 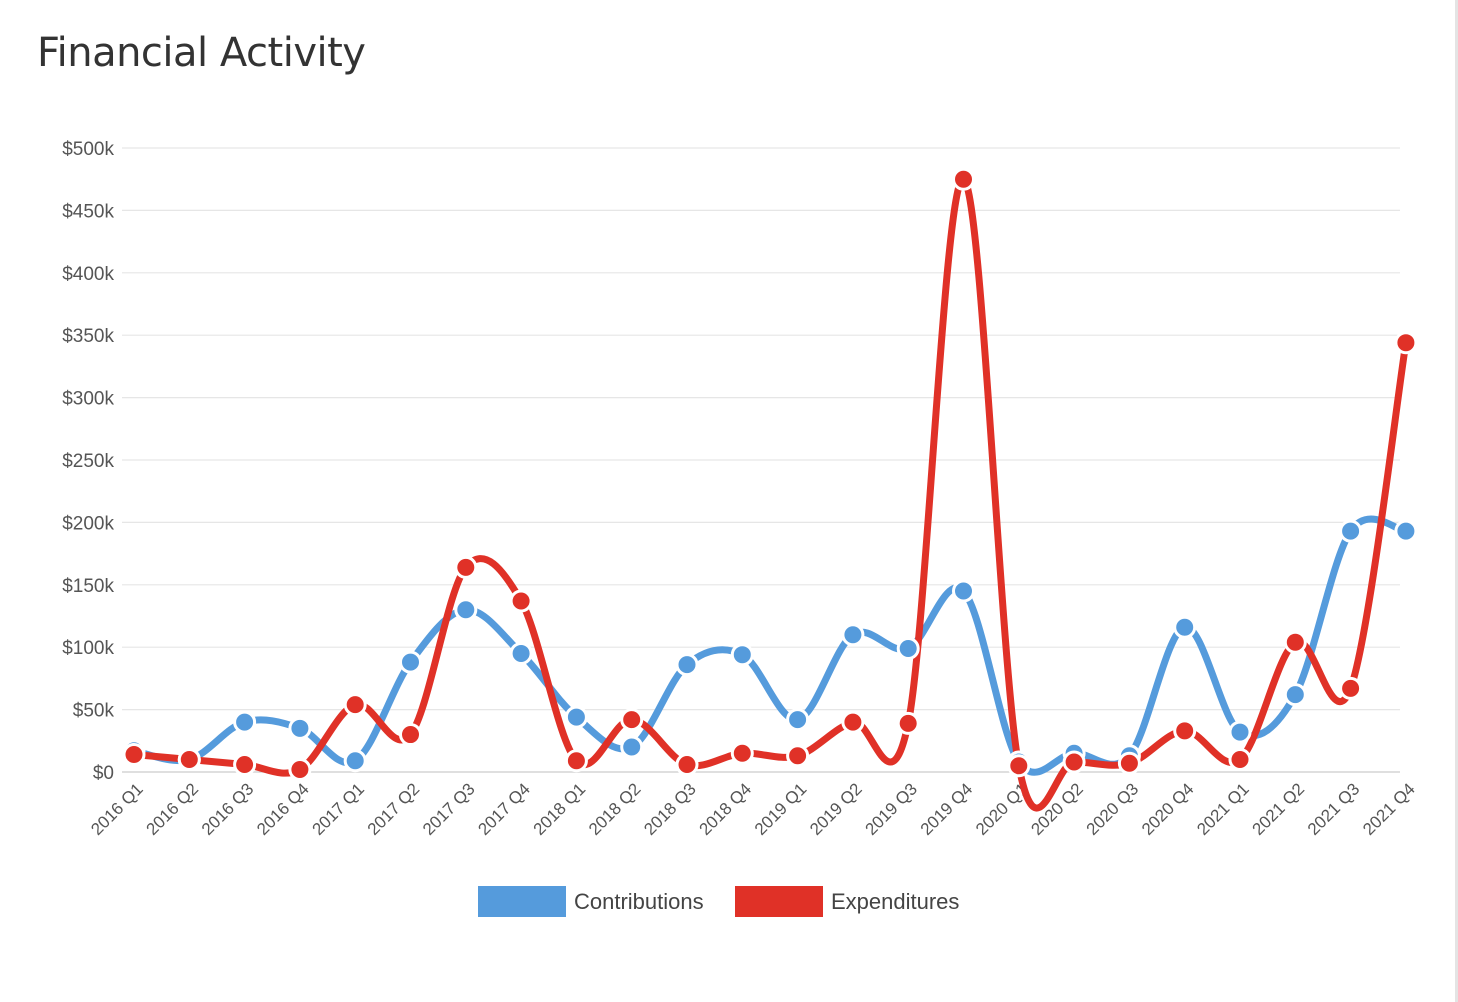 What do you see at coordinates (88, 149) in the screenshot?
I see `y-tick-label: $500k` at bounding box center [88, 149].